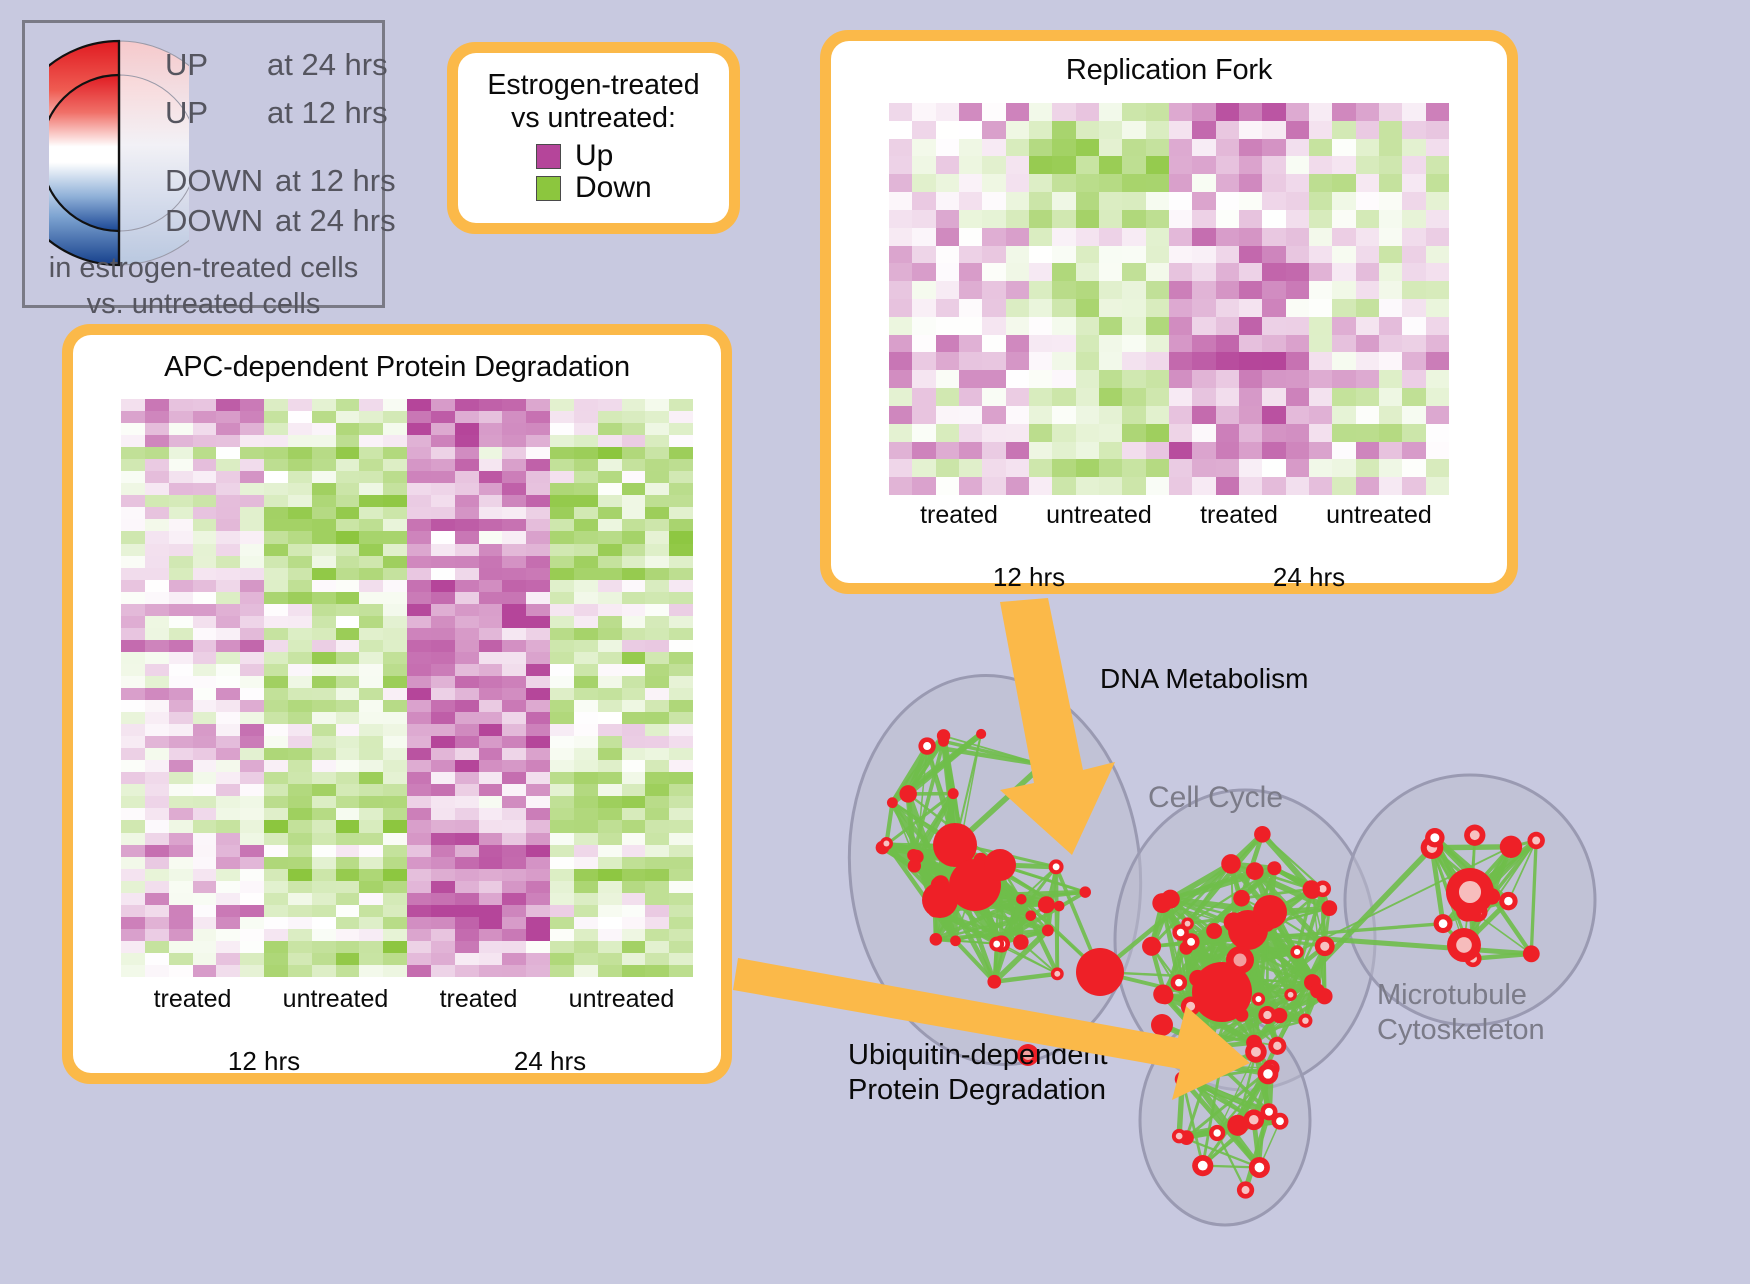  What do you see at coordinates (397, 359) in the screenshot?
I see `apc-degradation-title: APC-dependent Protein Degradation` at bounding box center [397, 359].